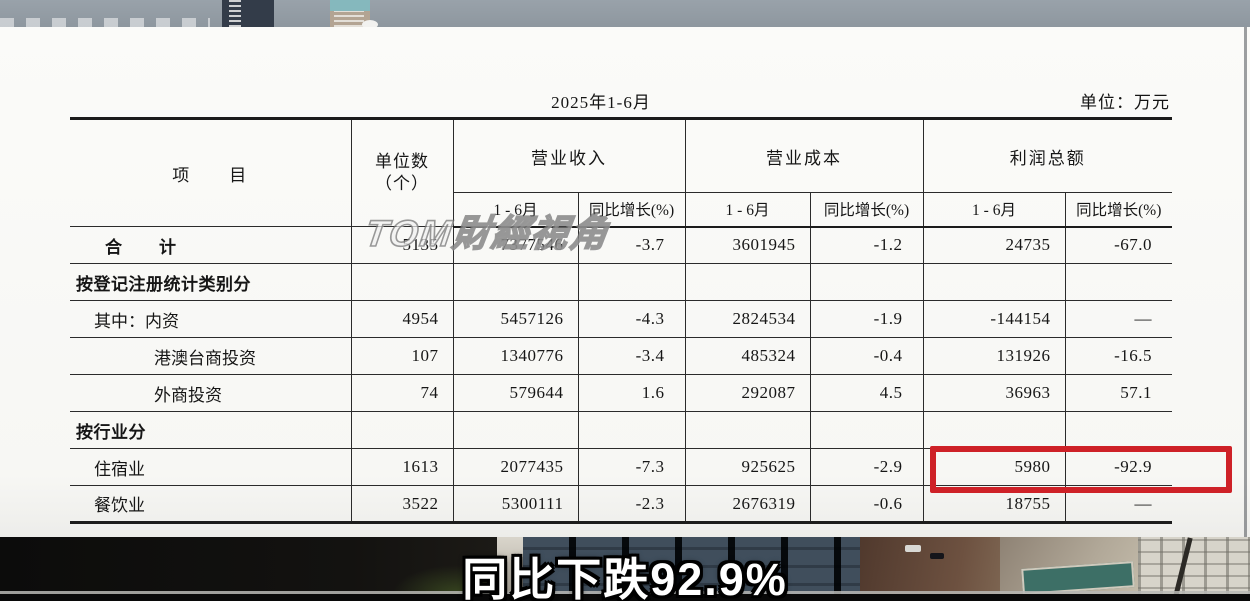 The height and width of the screenshot is (601, 1250). I want to click on cell-profit-amount: 24735, so click(994, 245).